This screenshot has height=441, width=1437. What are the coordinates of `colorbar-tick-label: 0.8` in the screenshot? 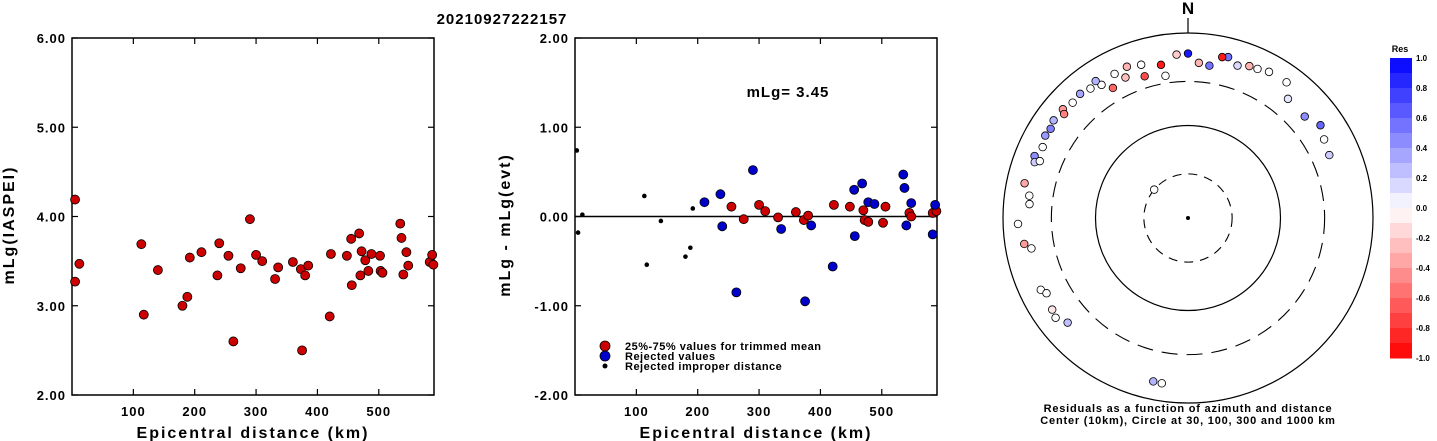 It's located at (1422, 88).